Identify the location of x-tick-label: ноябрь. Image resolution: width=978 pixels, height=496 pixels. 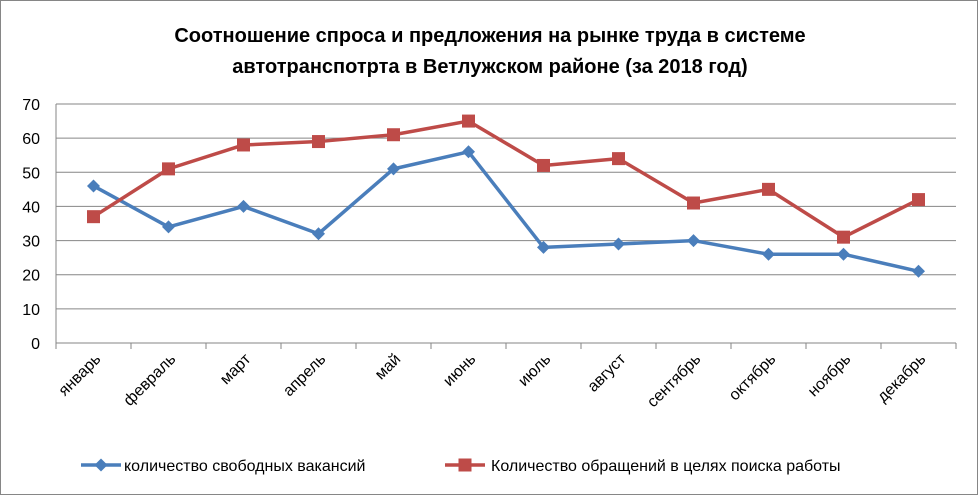
(829, 375).